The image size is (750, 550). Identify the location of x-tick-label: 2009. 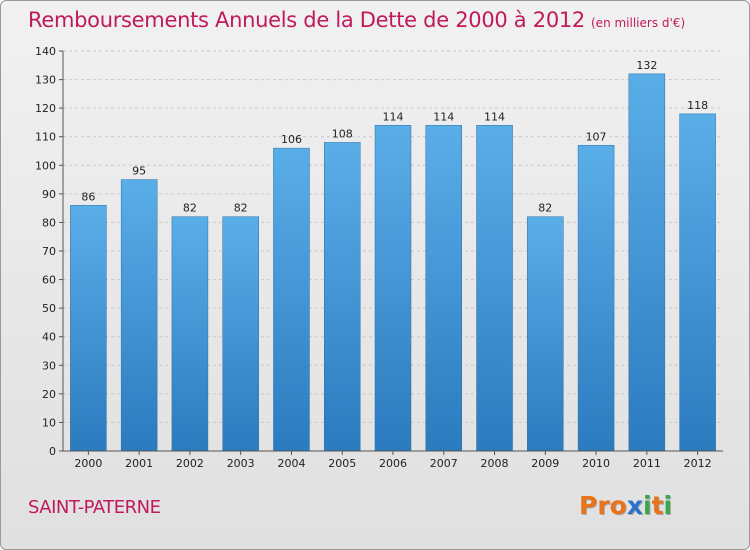
(545, 463).